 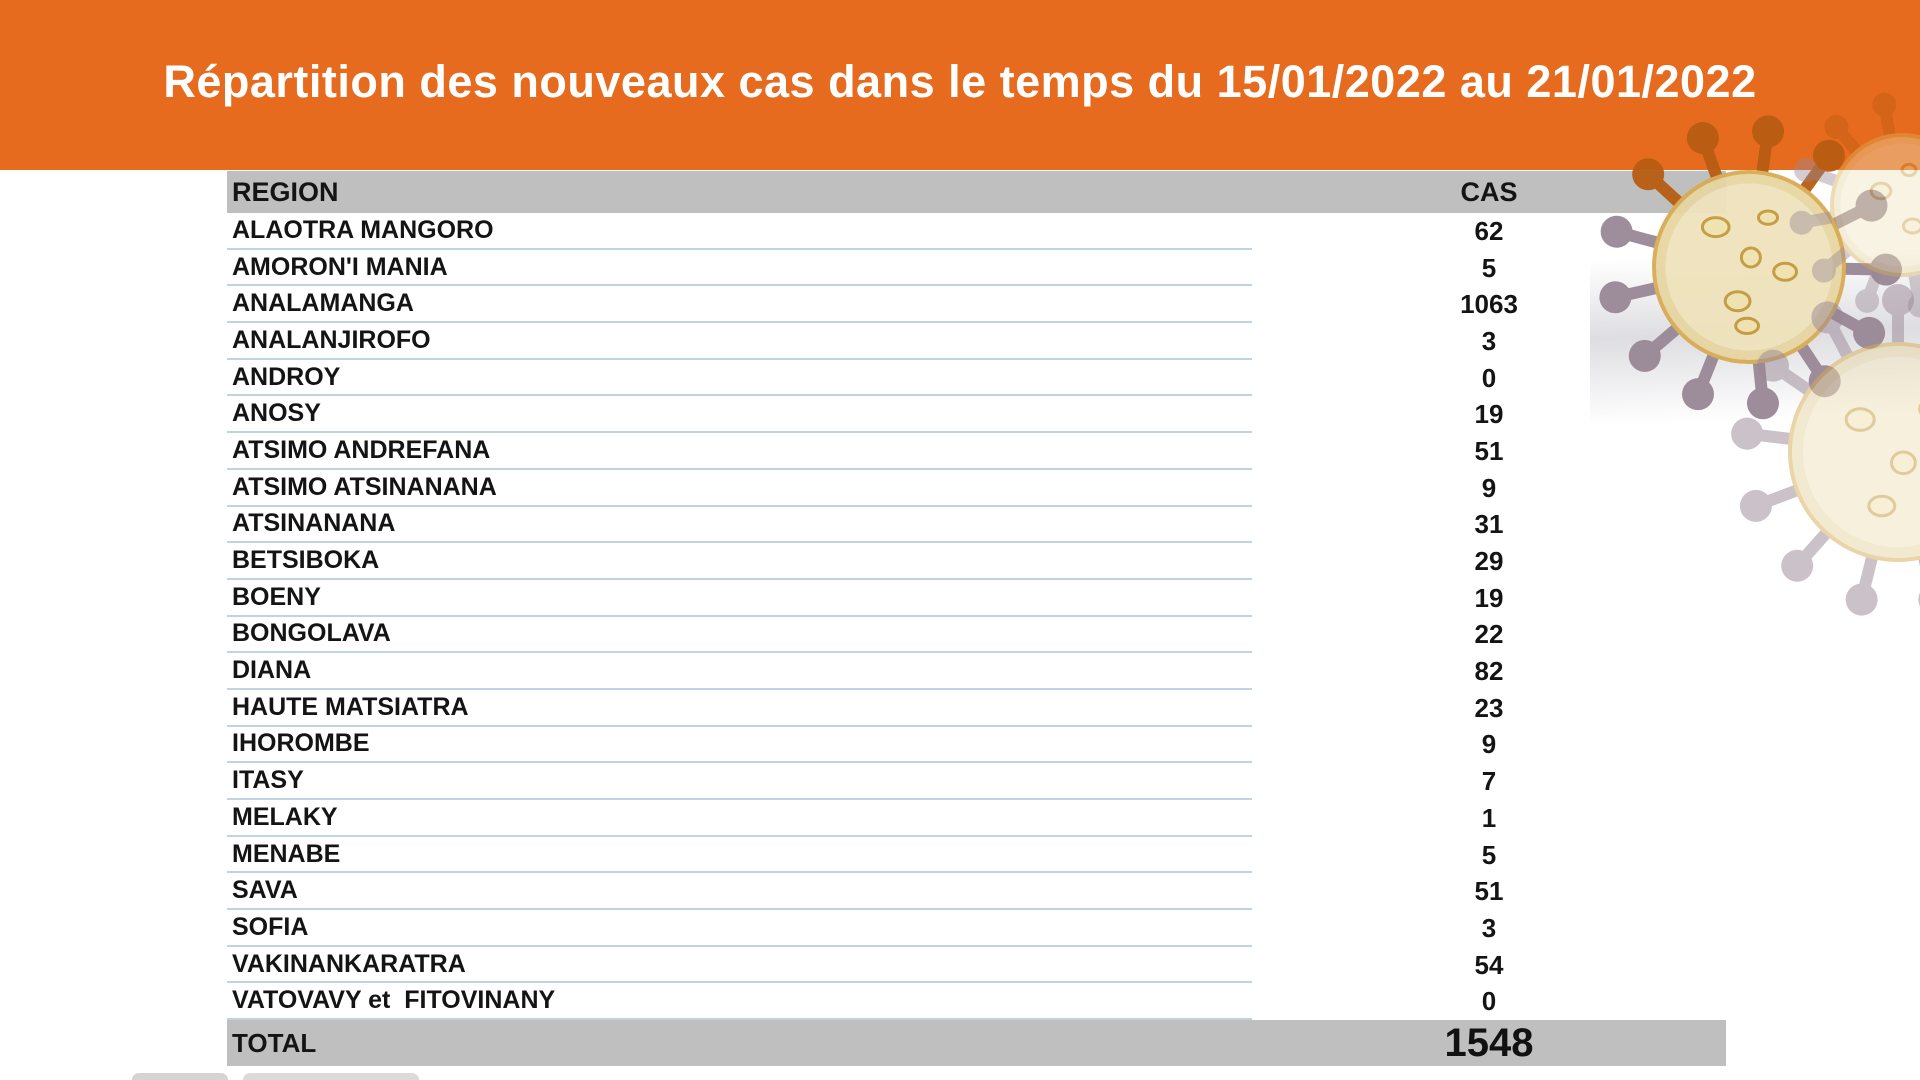 What do you see at coordinates (739, 415) in the screenshot?
I see `region-name: ANOSY` at bounding box center [739, 415].